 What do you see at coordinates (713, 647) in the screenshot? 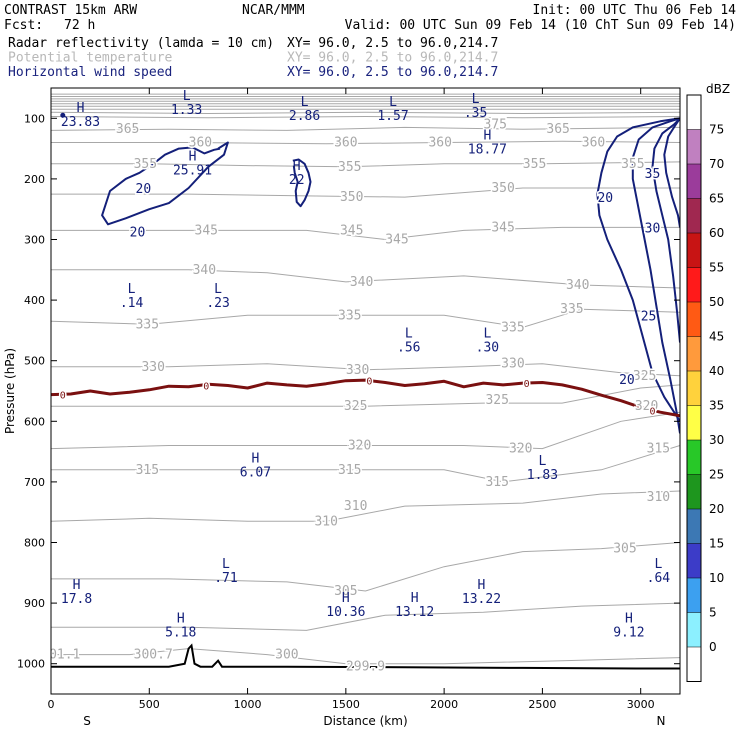
I see `colorbar-tick-label: 0` at bounding box center [713, 647].